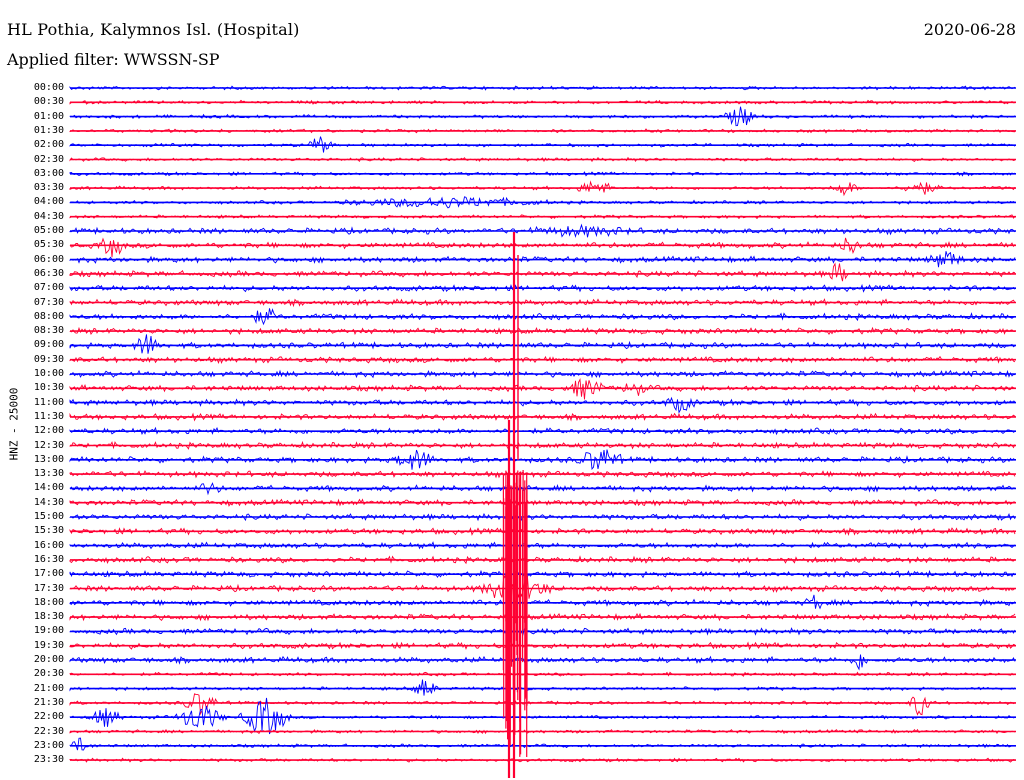  What do you see at coordinates (48, 745) in the screenshot?
I see `time-label: 23:00` at bounding box center [48, 745].